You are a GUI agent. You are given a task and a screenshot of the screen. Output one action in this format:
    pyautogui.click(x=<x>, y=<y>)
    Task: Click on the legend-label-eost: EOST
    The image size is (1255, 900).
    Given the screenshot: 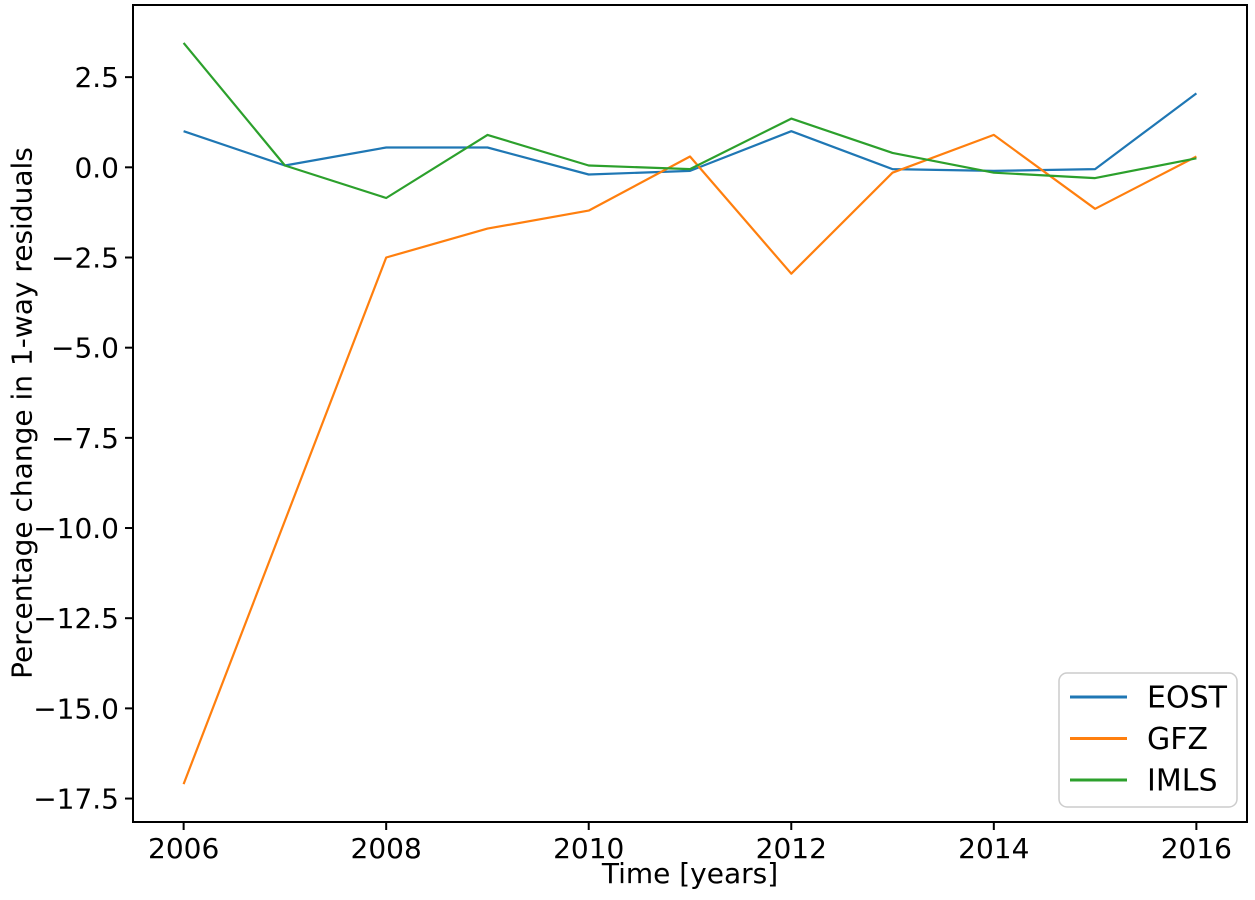 What is the action you would take?
    pyautogui.click(x=1187, y=698)
    